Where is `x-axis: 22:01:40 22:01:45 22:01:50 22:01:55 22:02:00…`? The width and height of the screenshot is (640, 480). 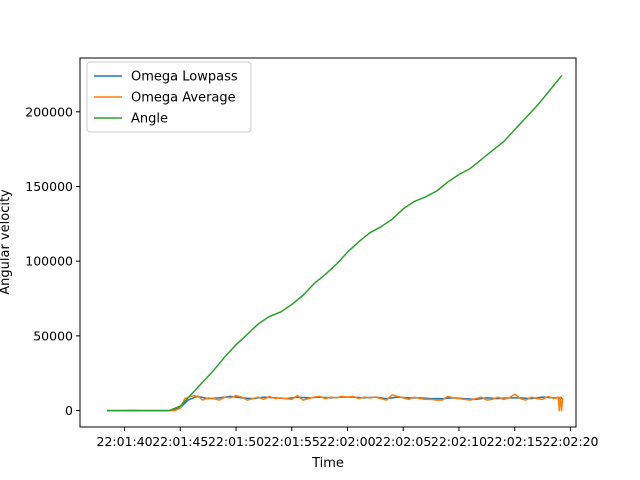
x-axis: 22:01:40 22:01:45 22:01:50 22:01:55 22:02:00… is located at coordinates (348, 438).